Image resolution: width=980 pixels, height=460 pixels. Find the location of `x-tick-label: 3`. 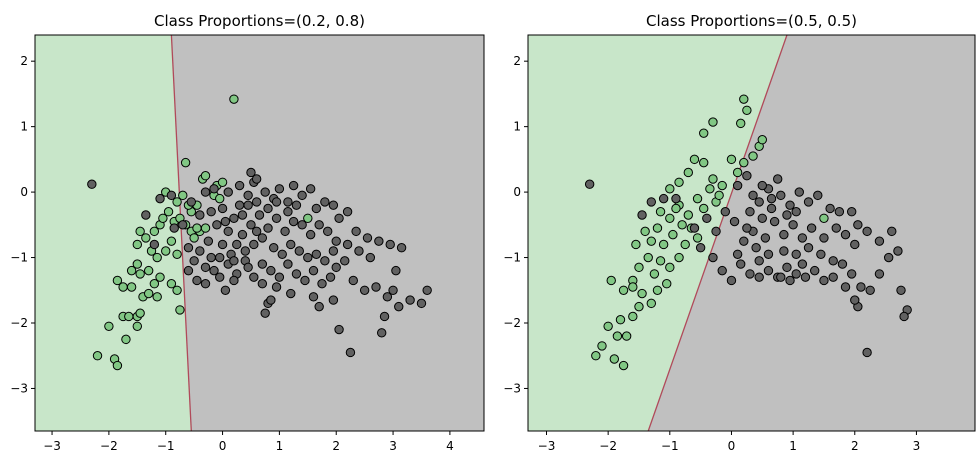

x-tick-label: 3 is located at coordinates (393, 446).